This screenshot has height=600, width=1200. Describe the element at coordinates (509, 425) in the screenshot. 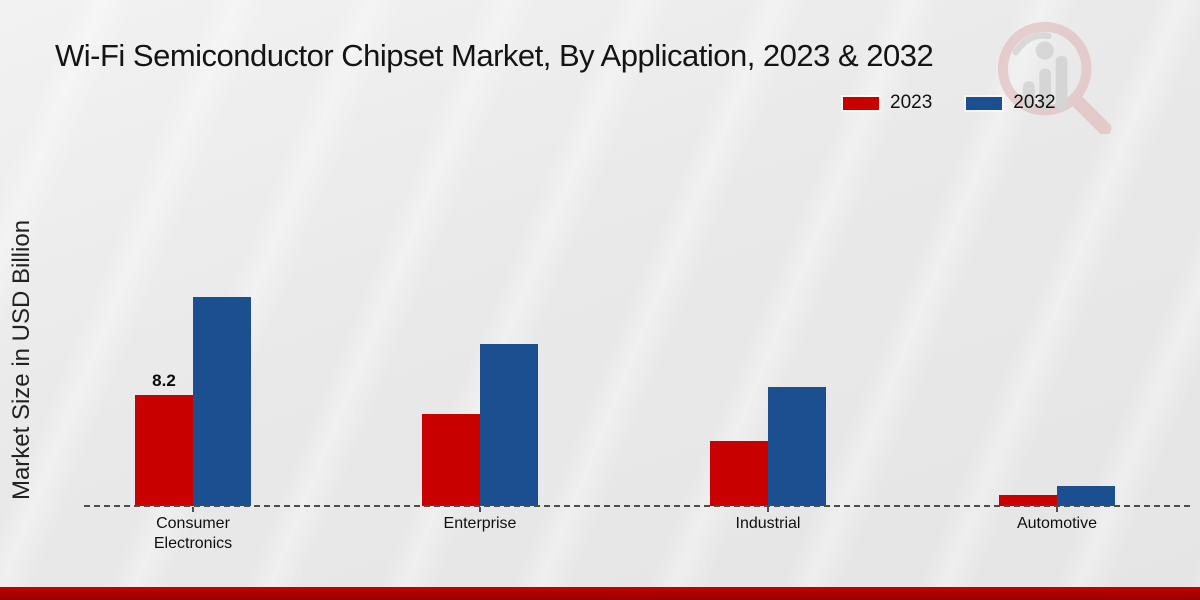

I see `bar-2032-enterprise` at that location.